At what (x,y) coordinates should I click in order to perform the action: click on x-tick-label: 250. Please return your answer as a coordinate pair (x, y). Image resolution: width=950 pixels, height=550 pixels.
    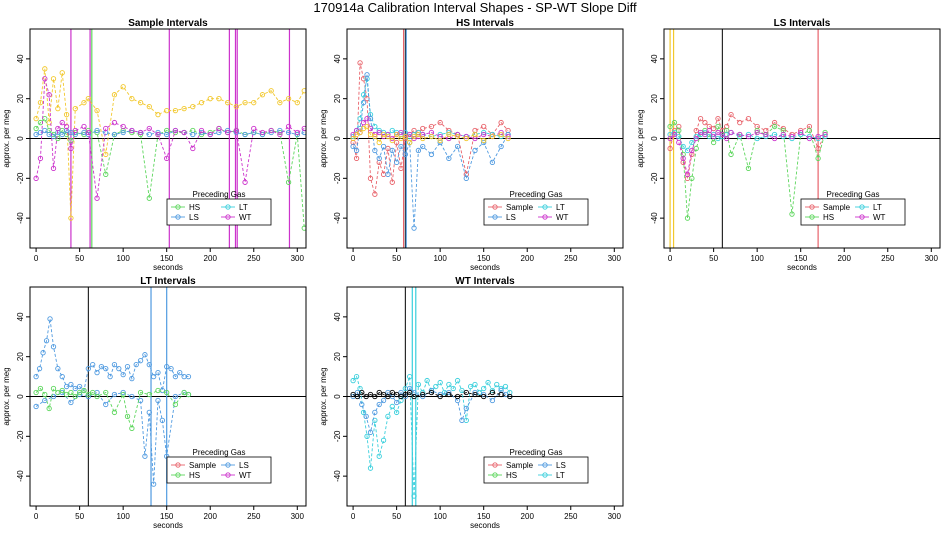
    Looking at the image, I should click on (571, 516).